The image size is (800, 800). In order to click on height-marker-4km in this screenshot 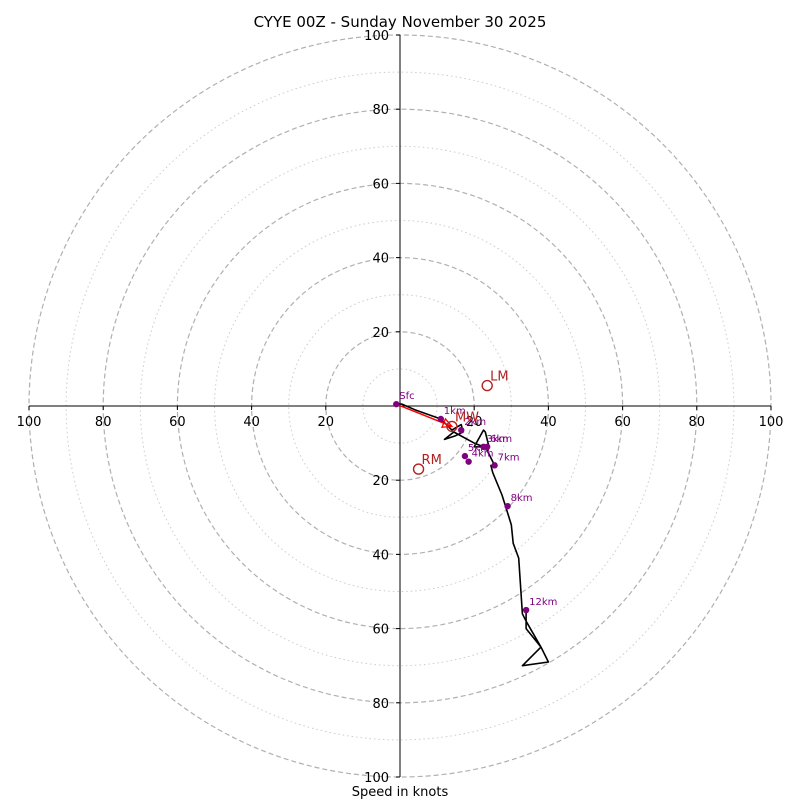, I will do `click(468, 461)`.